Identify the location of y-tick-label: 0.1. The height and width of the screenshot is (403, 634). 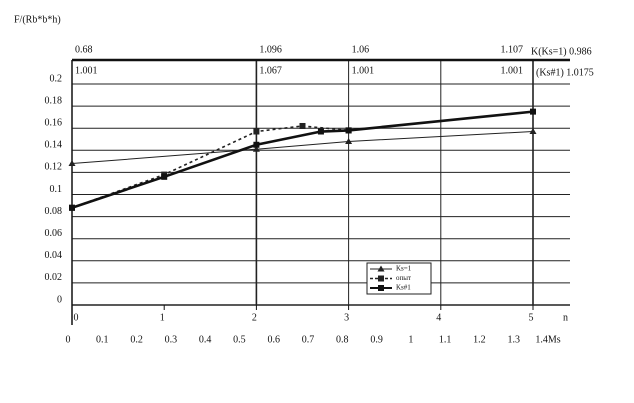
(56, 189).